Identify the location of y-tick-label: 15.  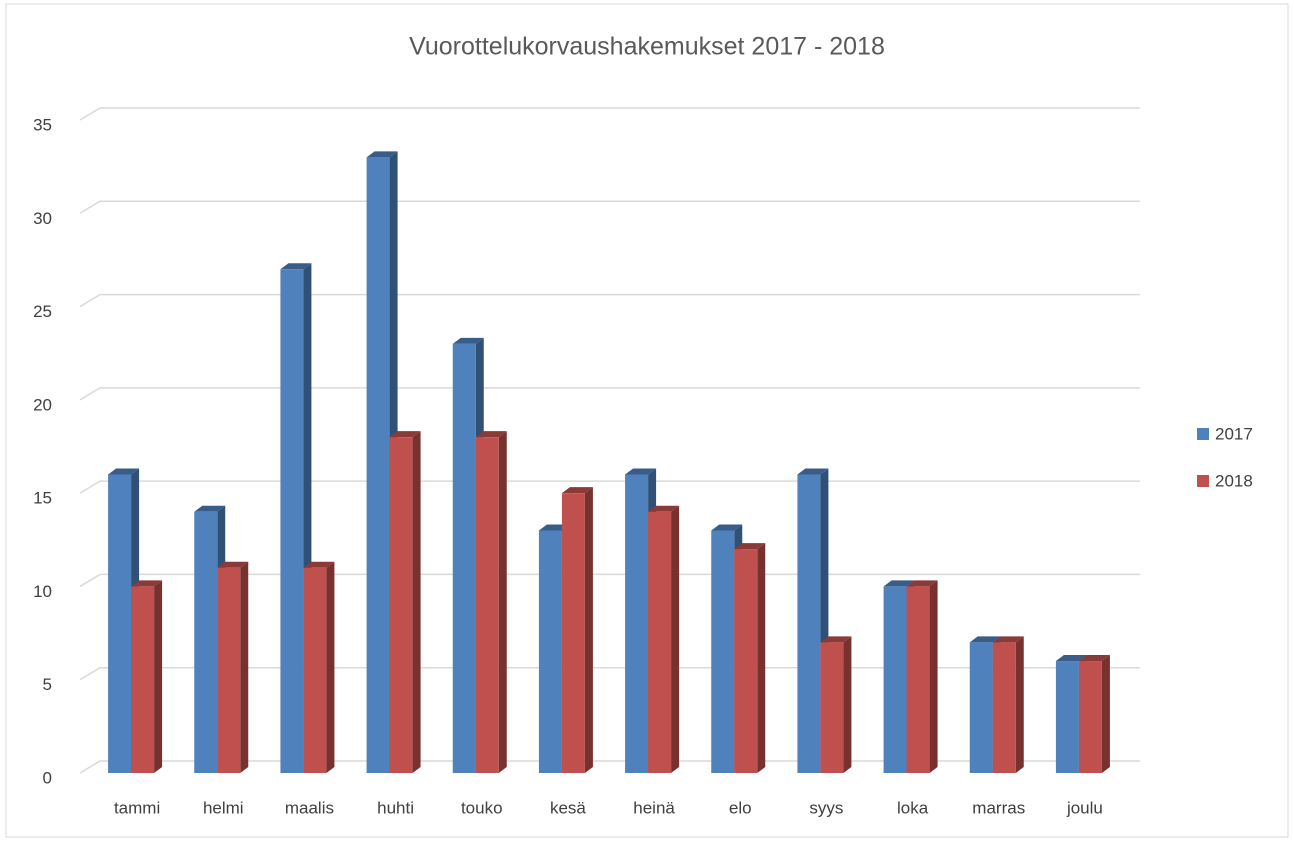
(42, 498).